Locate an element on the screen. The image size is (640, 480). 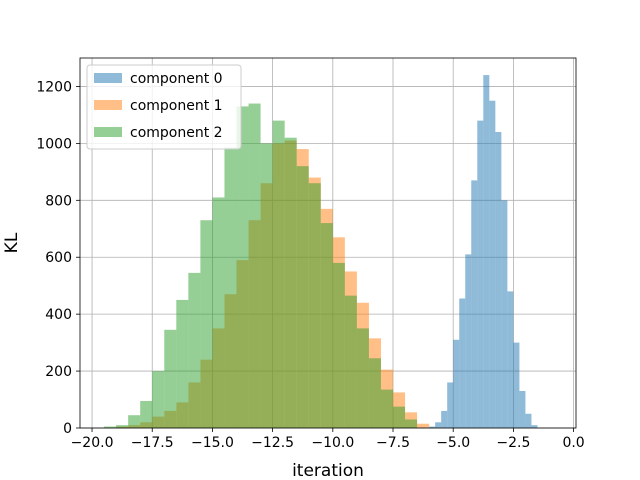
y-axis-title: KL is located at coordinates (12, 242).